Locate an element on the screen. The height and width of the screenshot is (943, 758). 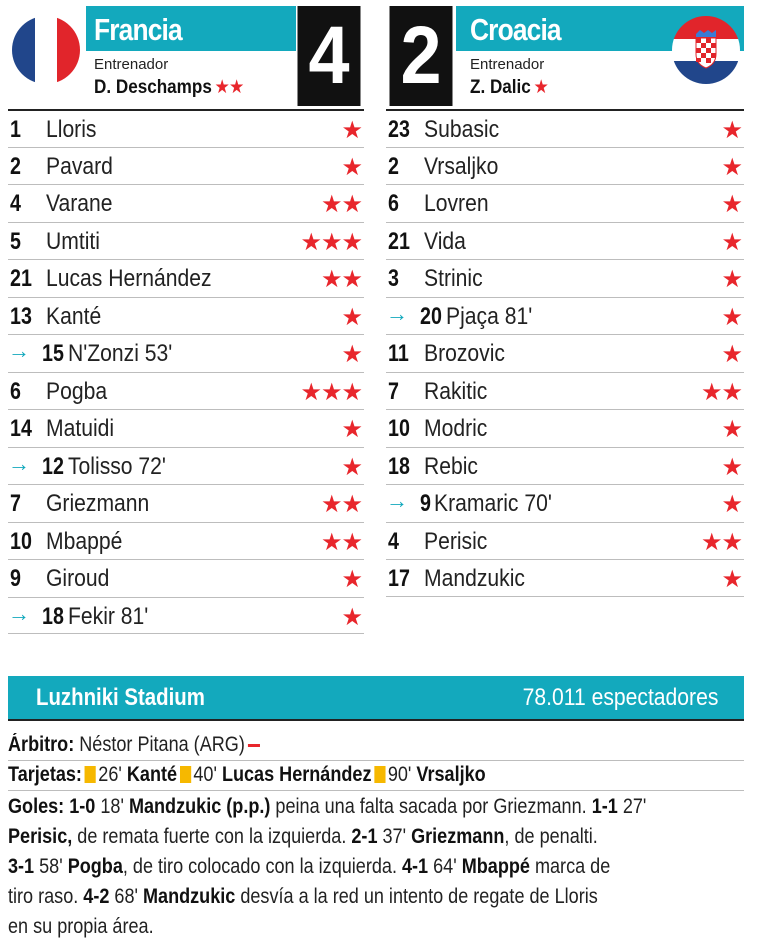
croatia-flag-icon is located at coordinates (706, 50).